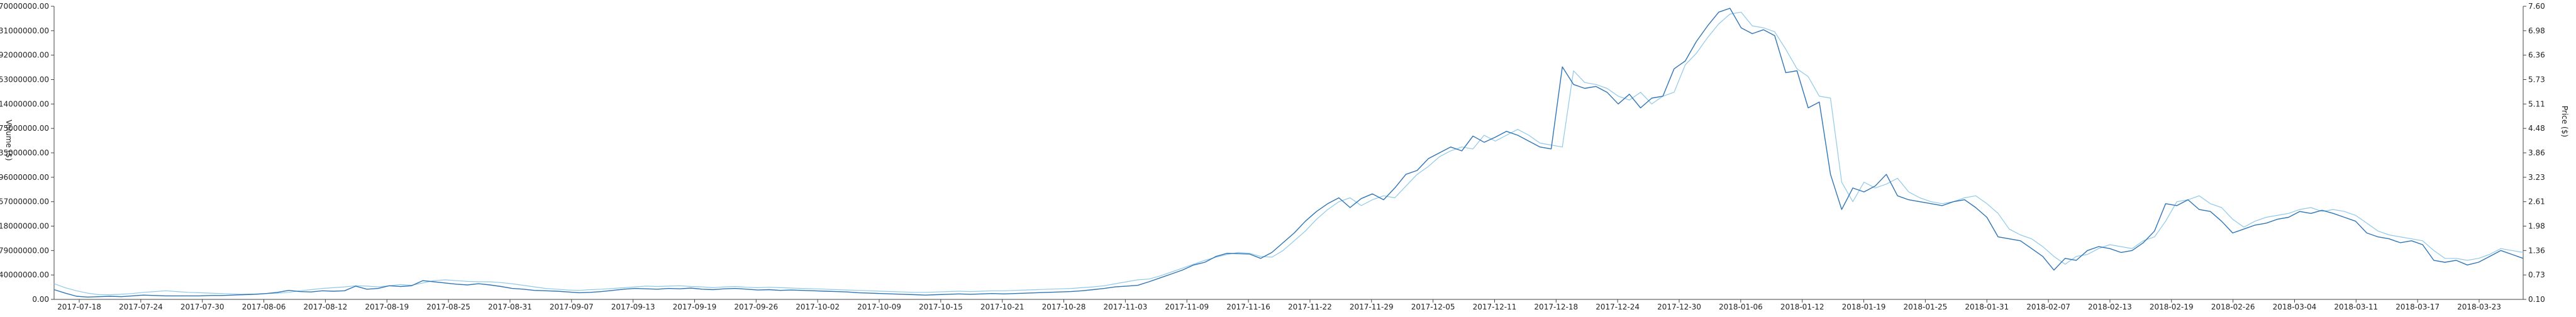 The image size is (2576, 317). I want to click on y-right-tick-label: 7.60, so click(2536, 7).